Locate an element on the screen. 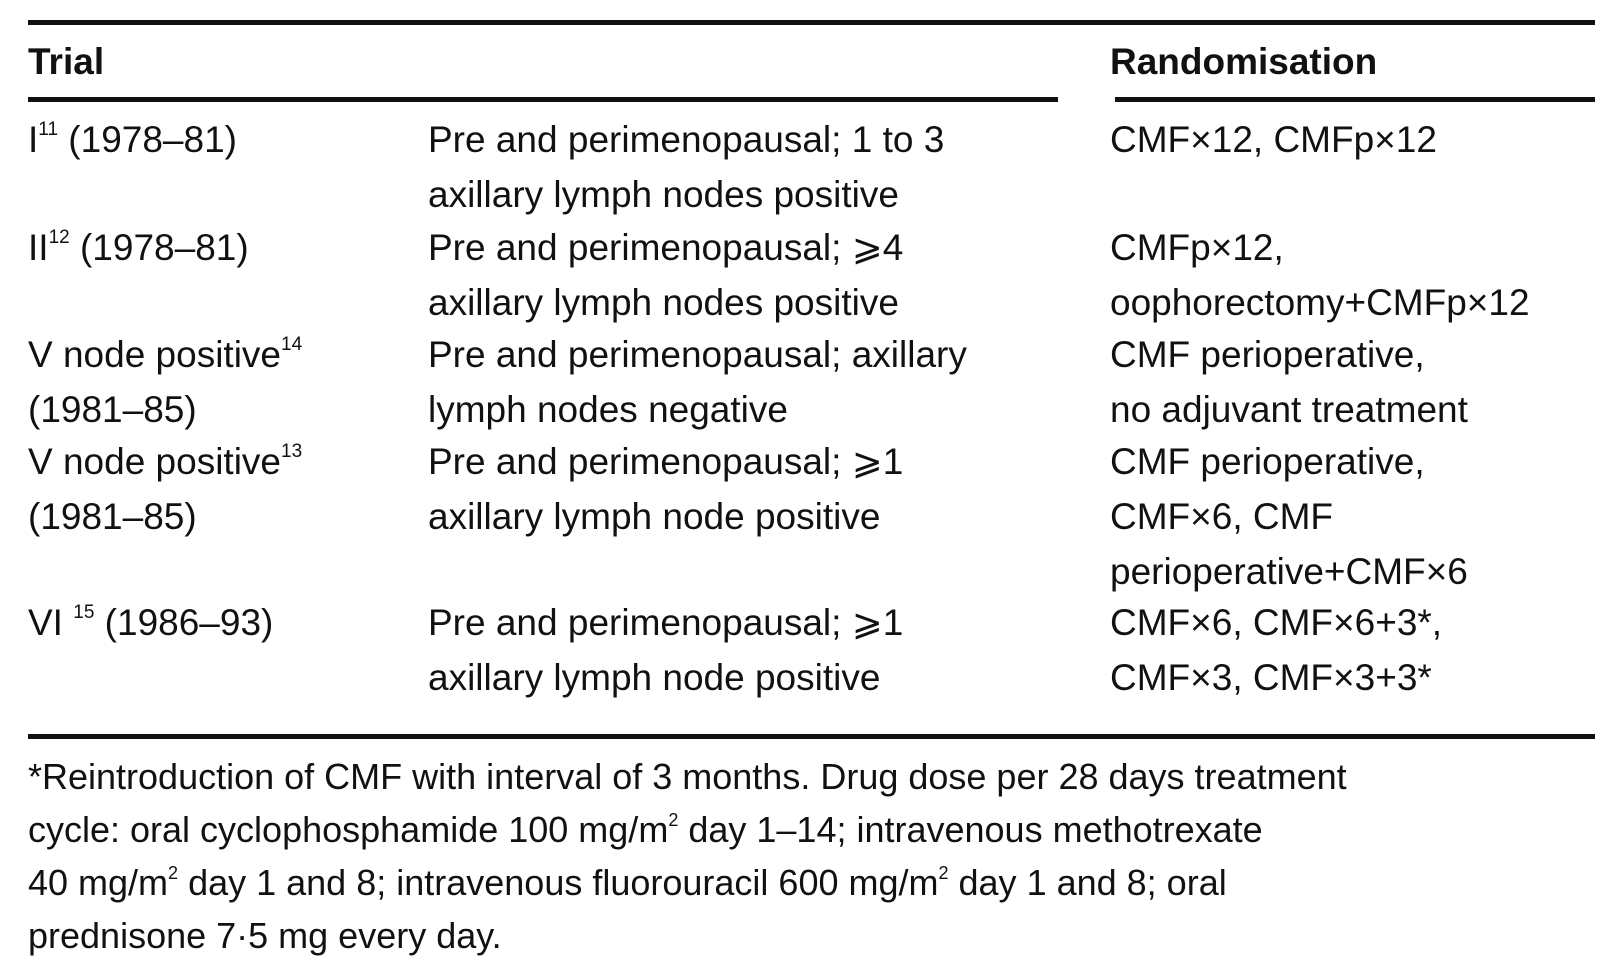  randomisation-line: CMF×3, CMF×3+3* is located at coordinates (1271, 677).